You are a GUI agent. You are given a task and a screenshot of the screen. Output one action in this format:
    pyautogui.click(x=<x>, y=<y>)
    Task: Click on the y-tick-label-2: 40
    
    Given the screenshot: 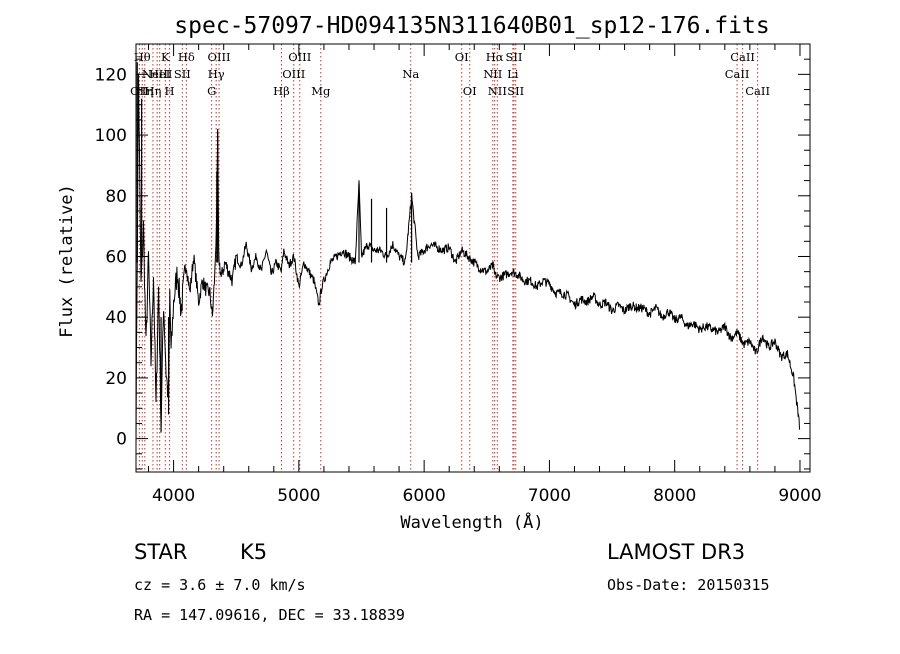 What is the action you would take?
    pyautogui.click(x=116, y=318)
    